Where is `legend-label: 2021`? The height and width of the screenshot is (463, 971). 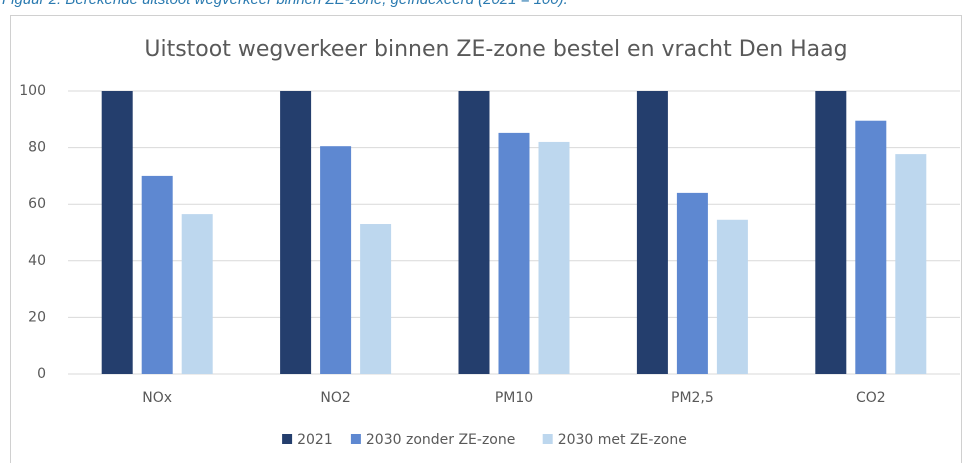 legend-label: 2021 is located at coordinates (315, 440).